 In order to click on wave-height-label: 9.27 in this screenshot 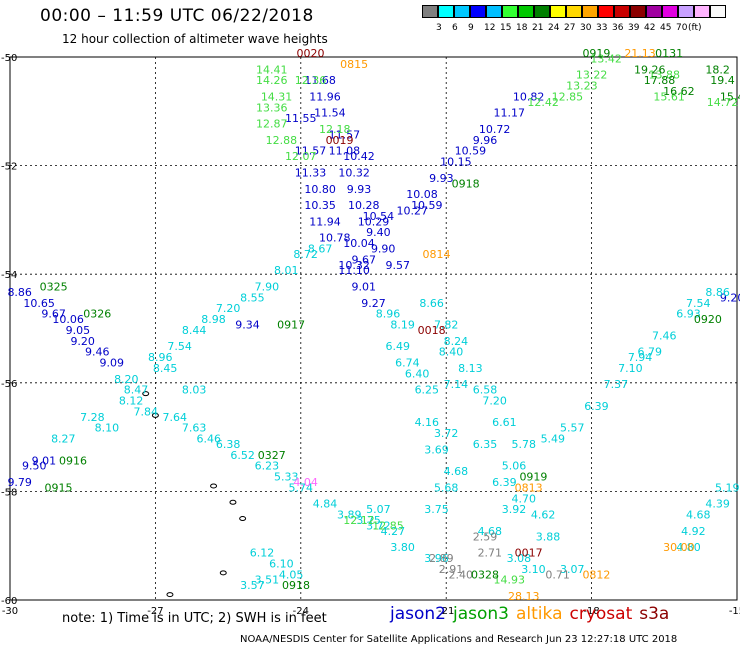, I will do `click(373, 303)`.